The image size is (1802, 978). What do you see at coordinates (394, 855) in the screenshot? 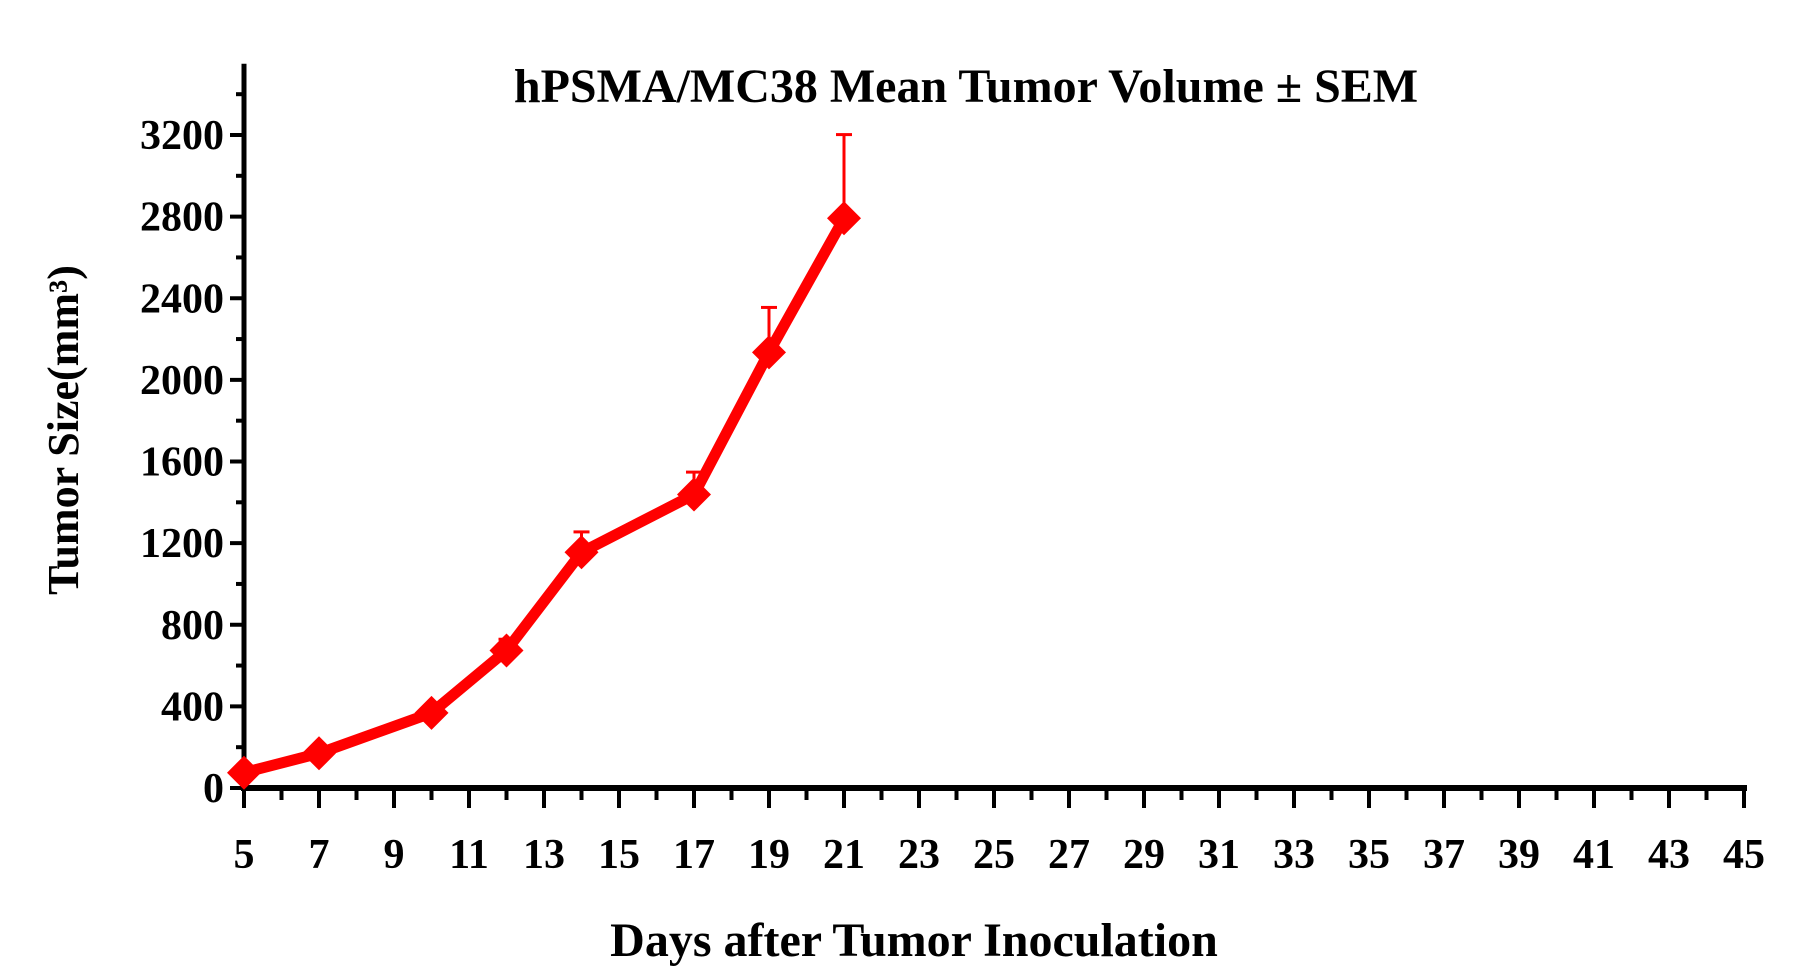
I see `x-tick-label: 9` at bounding box center [394, 855].